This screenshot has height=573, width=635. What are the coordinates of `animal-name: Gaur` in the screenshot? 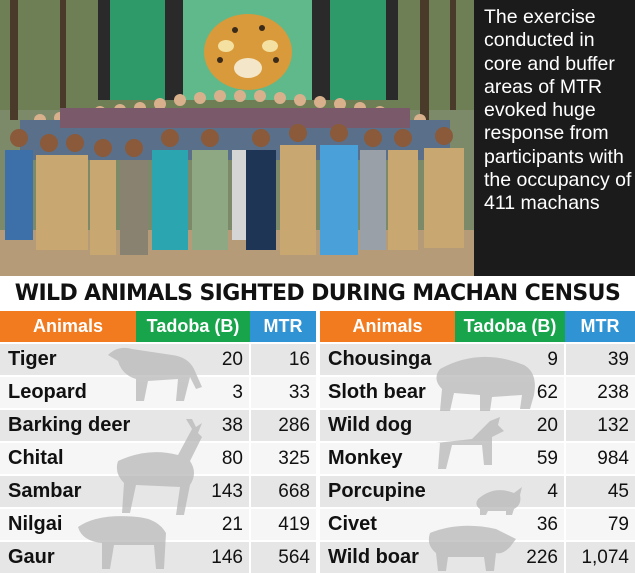 It's located at (68, 556).